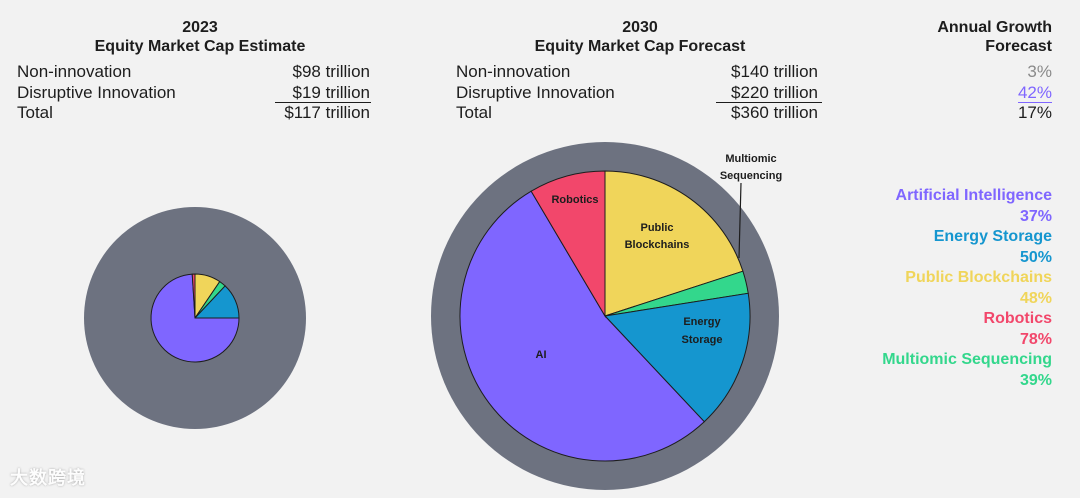 Image resolution: width=1080 pixels, height=498 pixels. Describe the element at coordinates (769, 102) in the screenshot. I see `middle-sum-underline` at that location.